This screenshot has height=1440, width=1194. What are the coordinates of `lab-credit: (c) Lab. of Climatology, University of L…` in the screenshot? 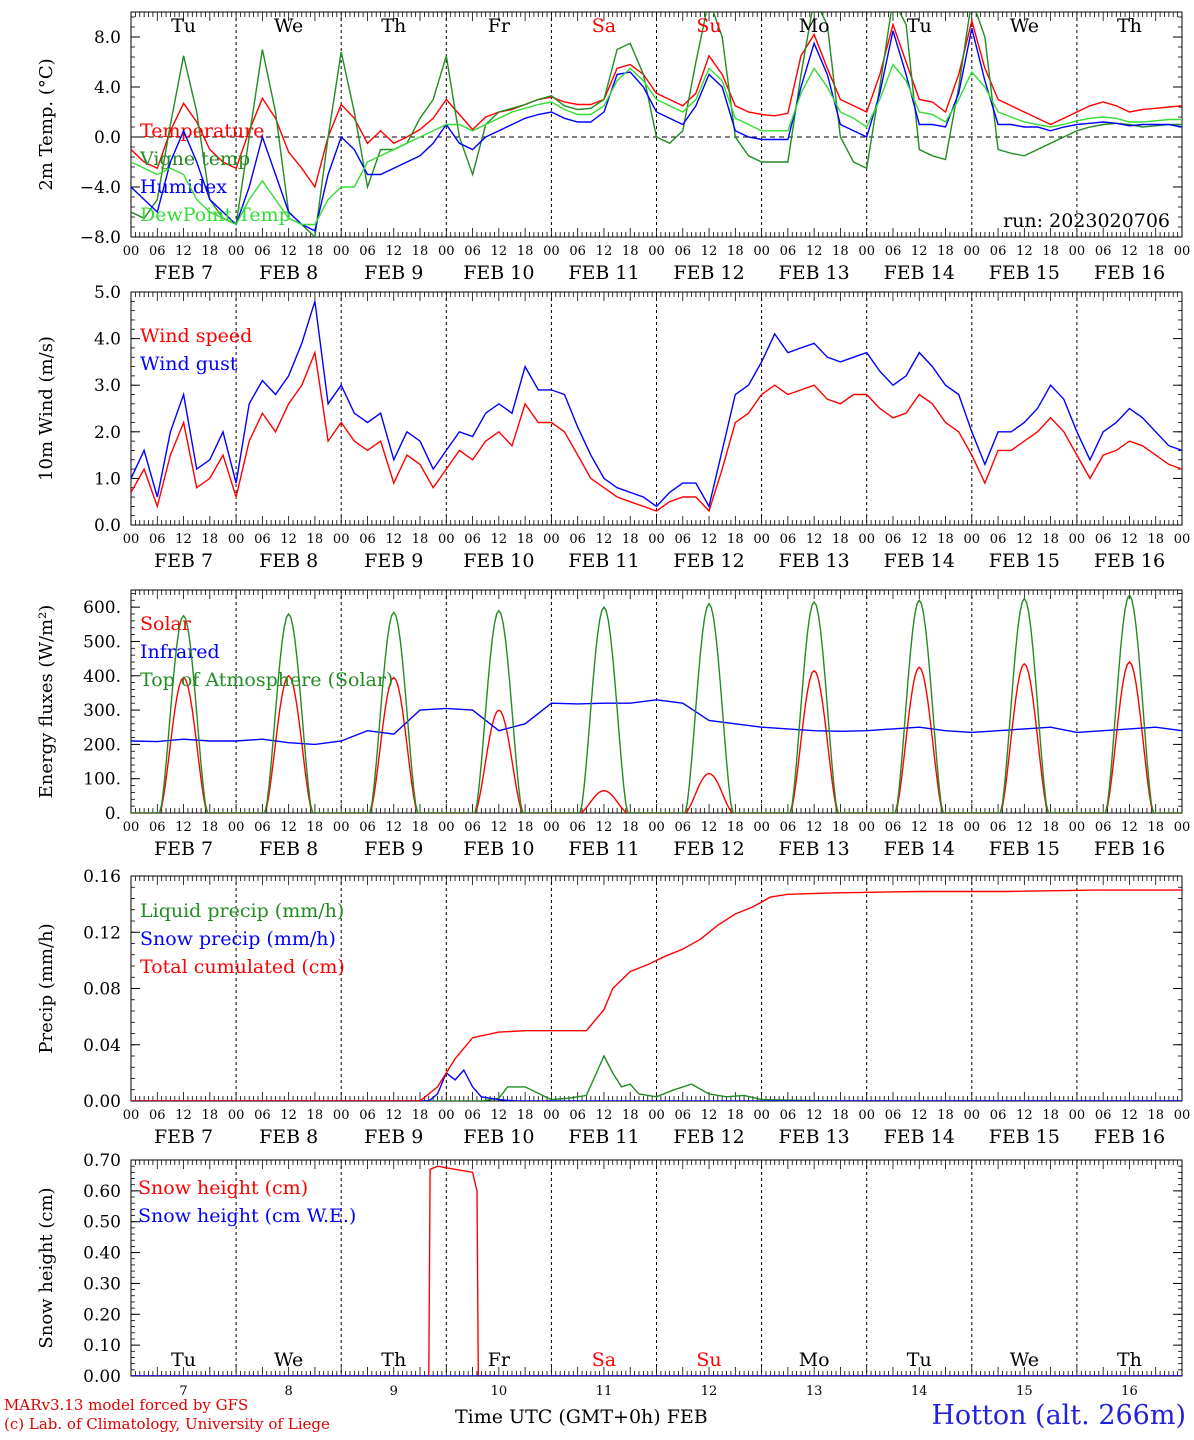 It's located at (167, 1424).